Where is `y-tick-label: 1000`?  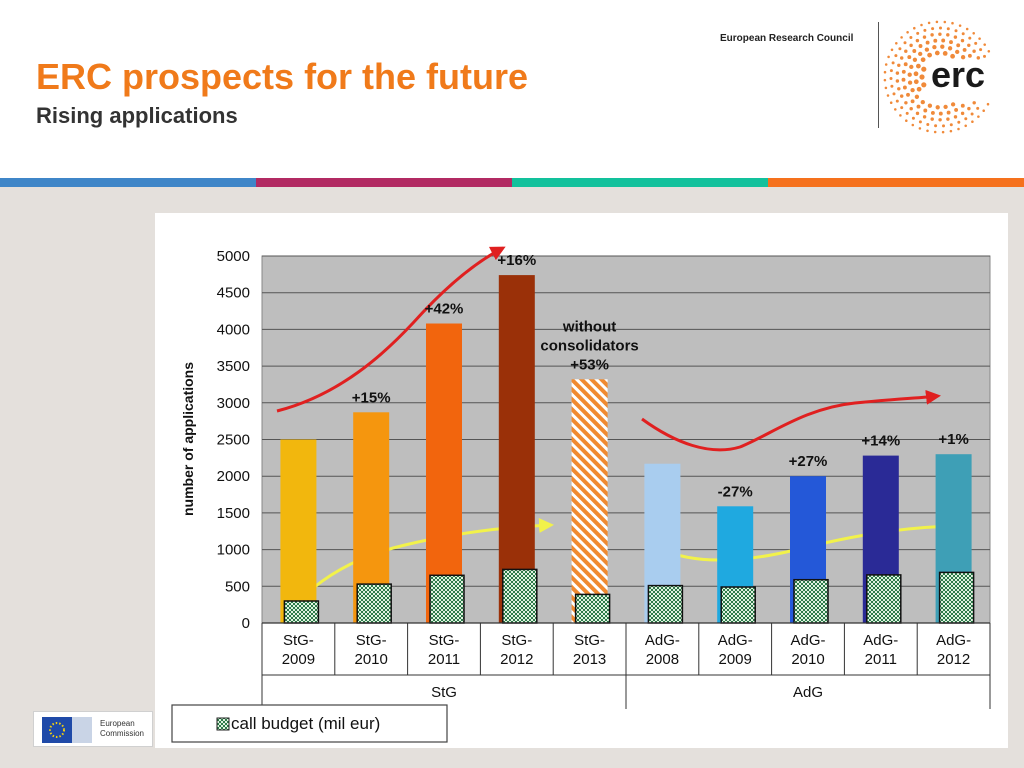 y-tick-label: 1000 is located at coordinates (233, 550).